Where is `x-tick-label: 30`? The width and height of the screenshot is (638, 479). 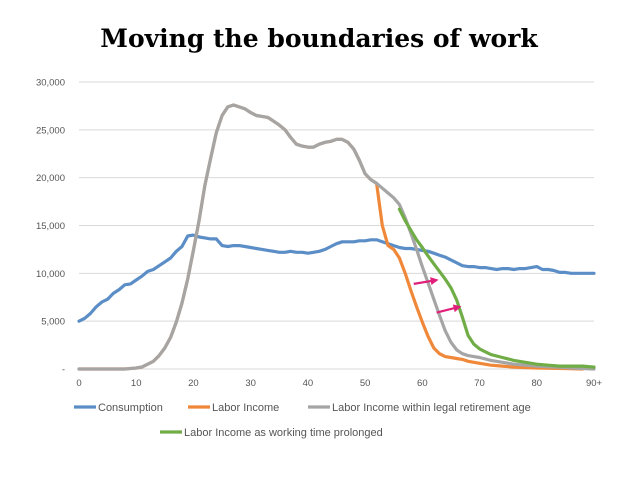
x-tick-label: 30 is located at coordinates (250, 383).